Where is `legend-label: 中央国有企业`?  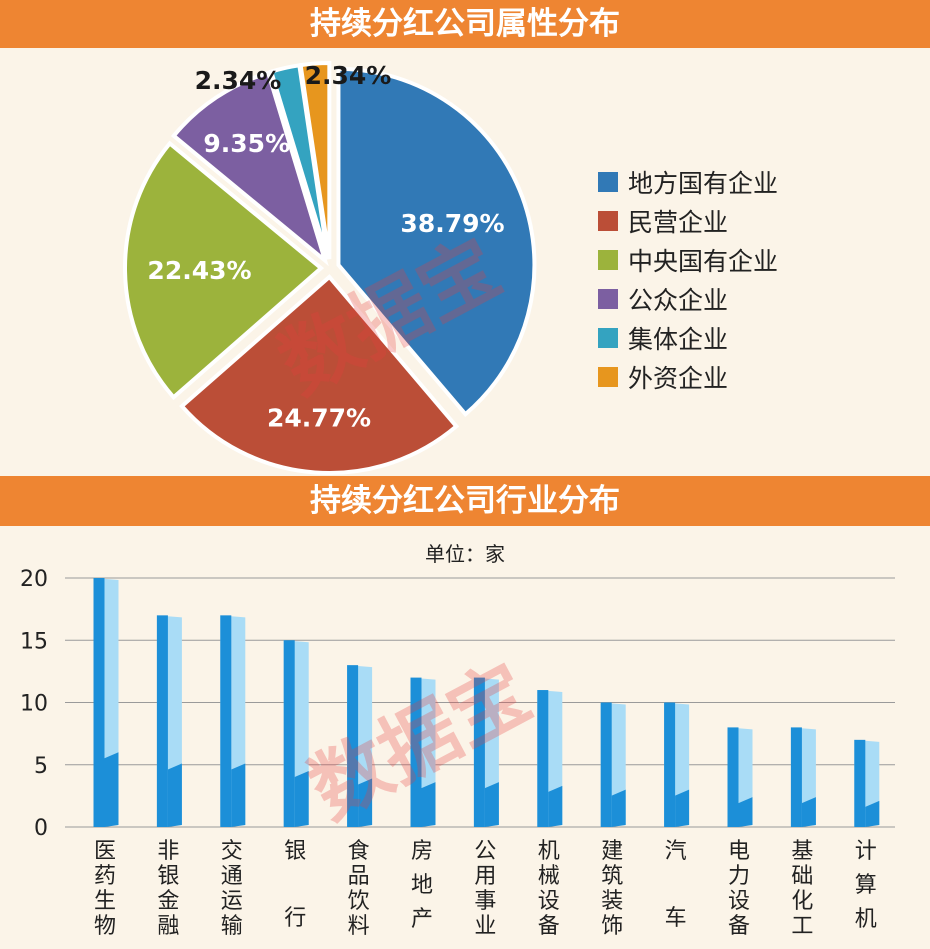
legend-label: 中央国有企业 is located at coordinates (703, 261).